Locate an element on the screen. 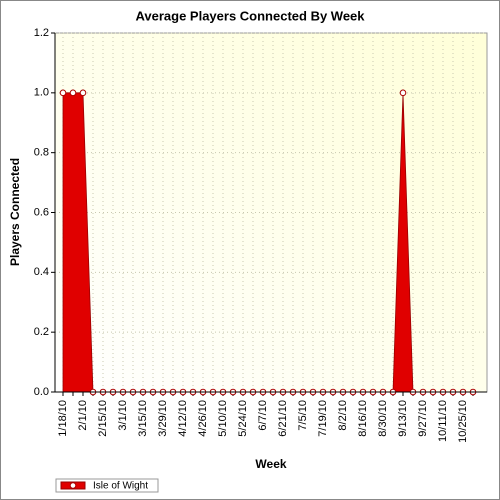  x-tick-label: 5/24/10 is located at coordinates (243, 418).